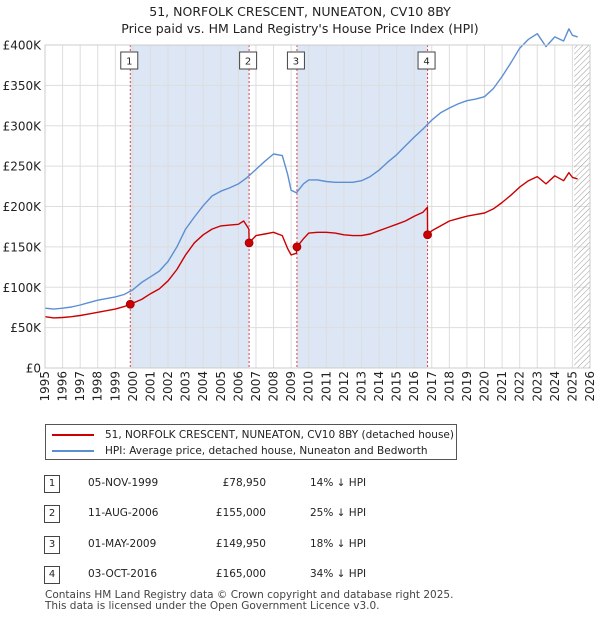 The width and height of the screenshot is (600, 620). I want to click on transaction-price: £149,950, so click(240, 544).